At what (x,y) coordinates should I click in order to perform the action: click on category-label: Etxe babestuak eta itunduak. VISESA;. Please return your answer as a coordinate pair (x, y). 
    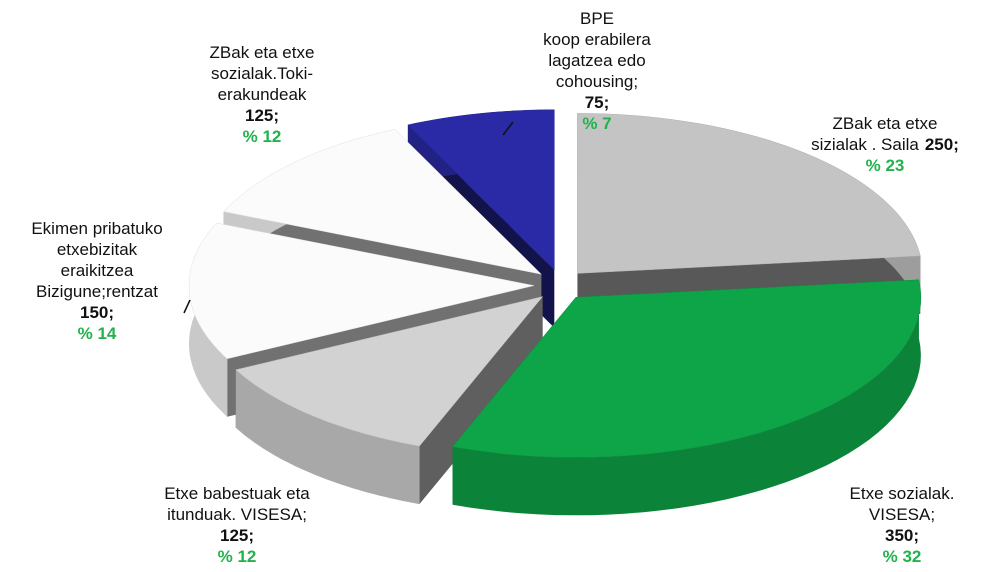
    Looking at the image, I should click on (237, 504).